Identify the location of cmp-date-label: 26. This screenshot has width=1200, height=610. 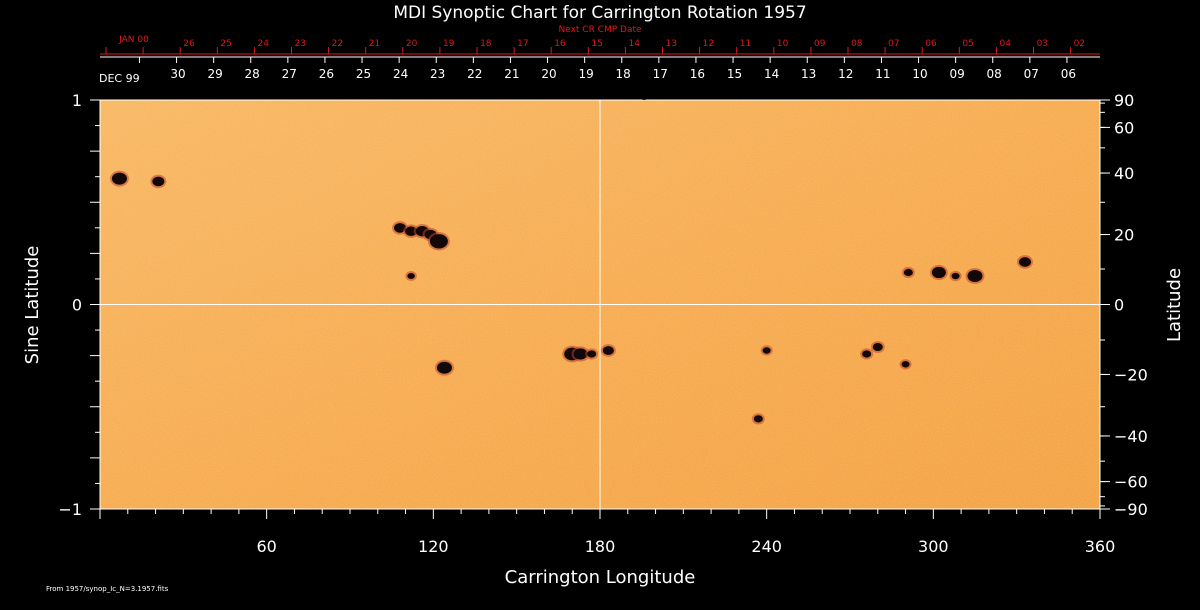
(326, 74).